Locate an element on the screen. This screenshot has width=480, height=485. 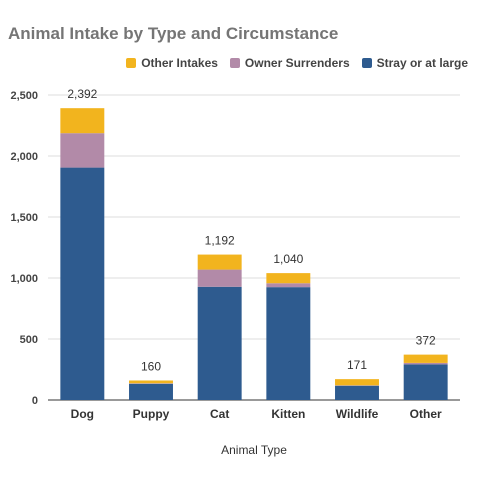
legend-label: Other Intakes is located at coordinates (179, 63).